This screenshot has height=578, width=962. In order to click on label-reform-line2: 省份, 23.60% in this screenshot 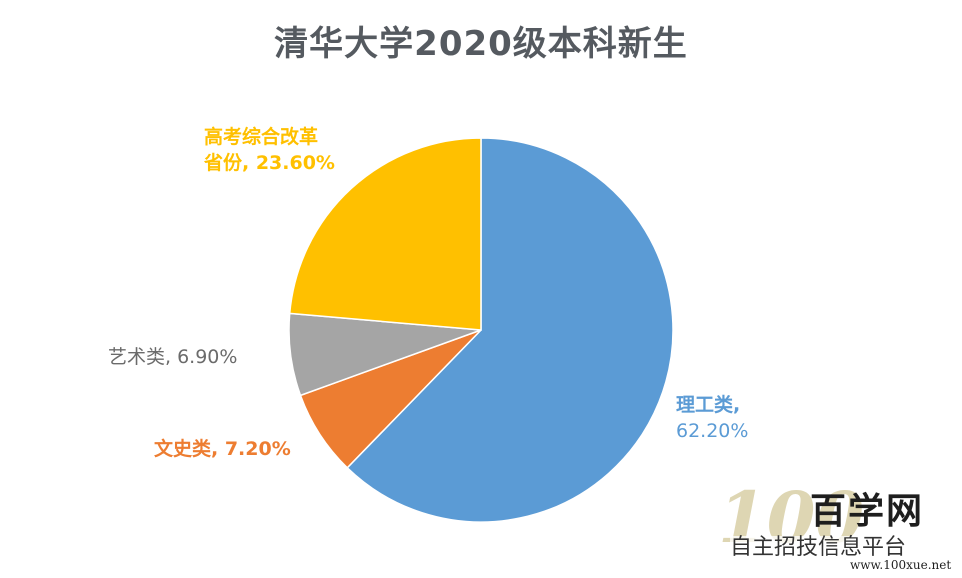, I will do `click(269, 163)`.